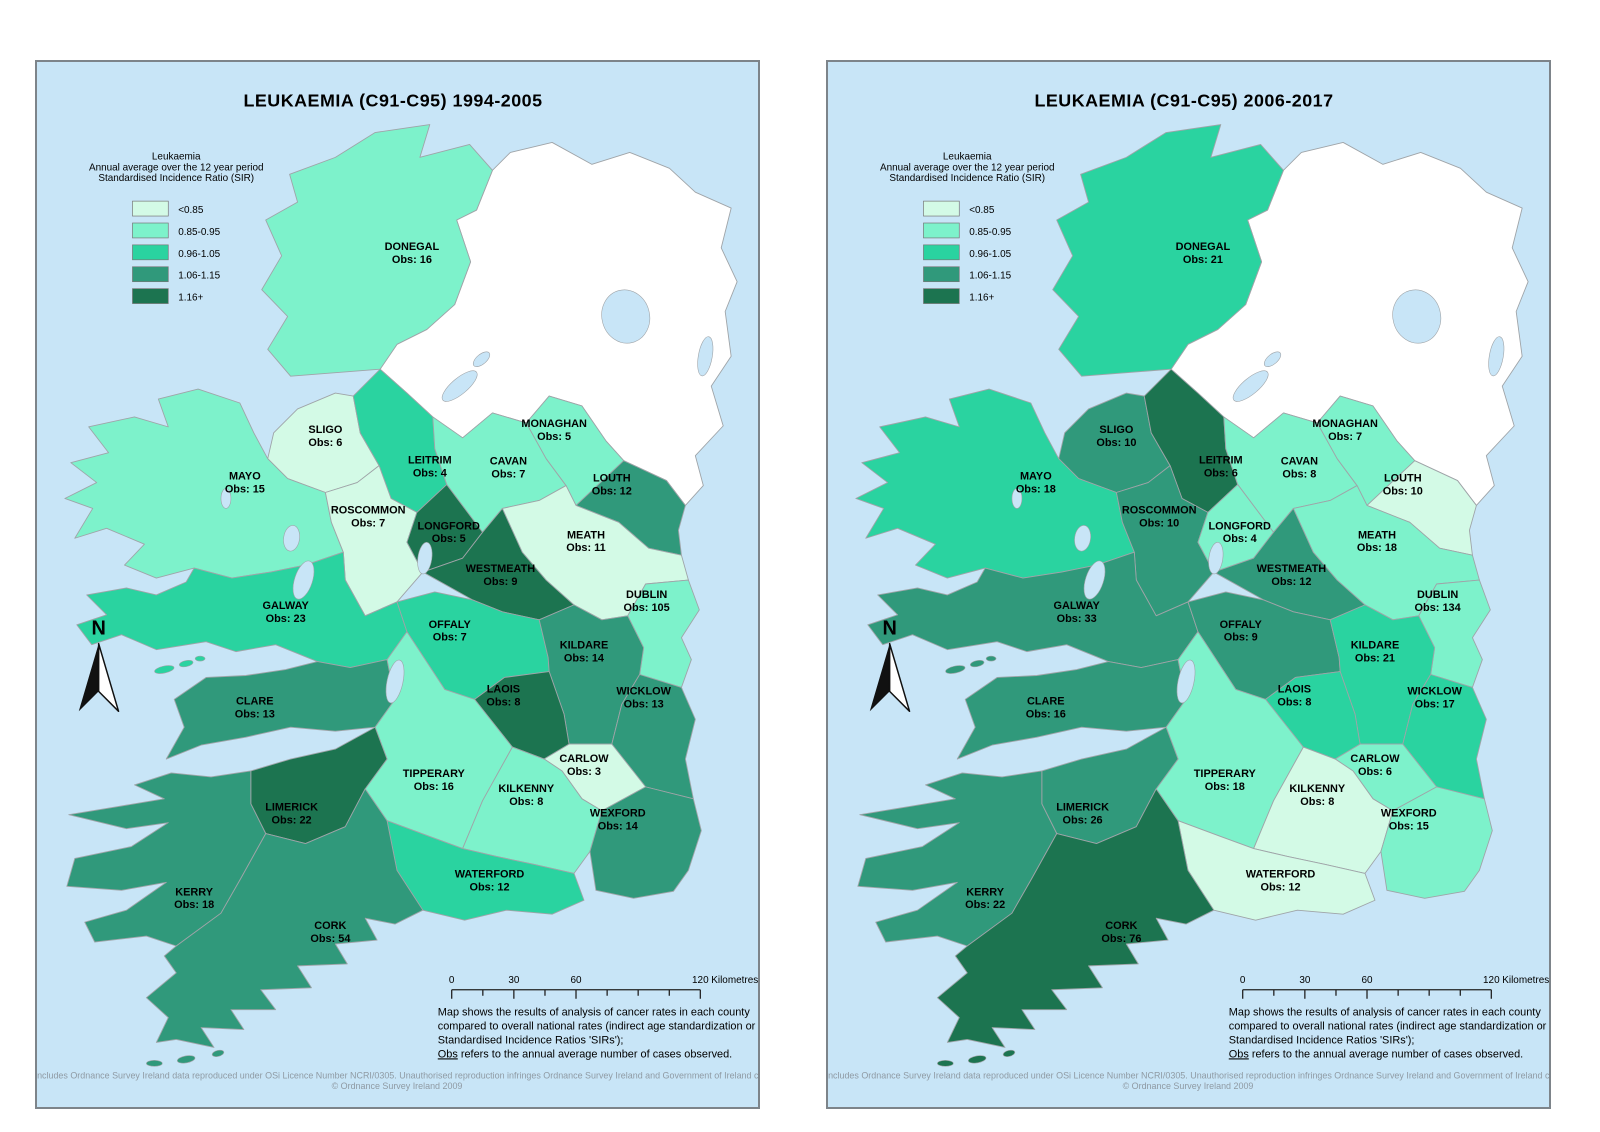 This screenshot has height=1132, width=1600. Describe the element at coordinates (584, 765) in the screenshot. I see `county-label-carlow: CARLOW Obs: 3` at that location.